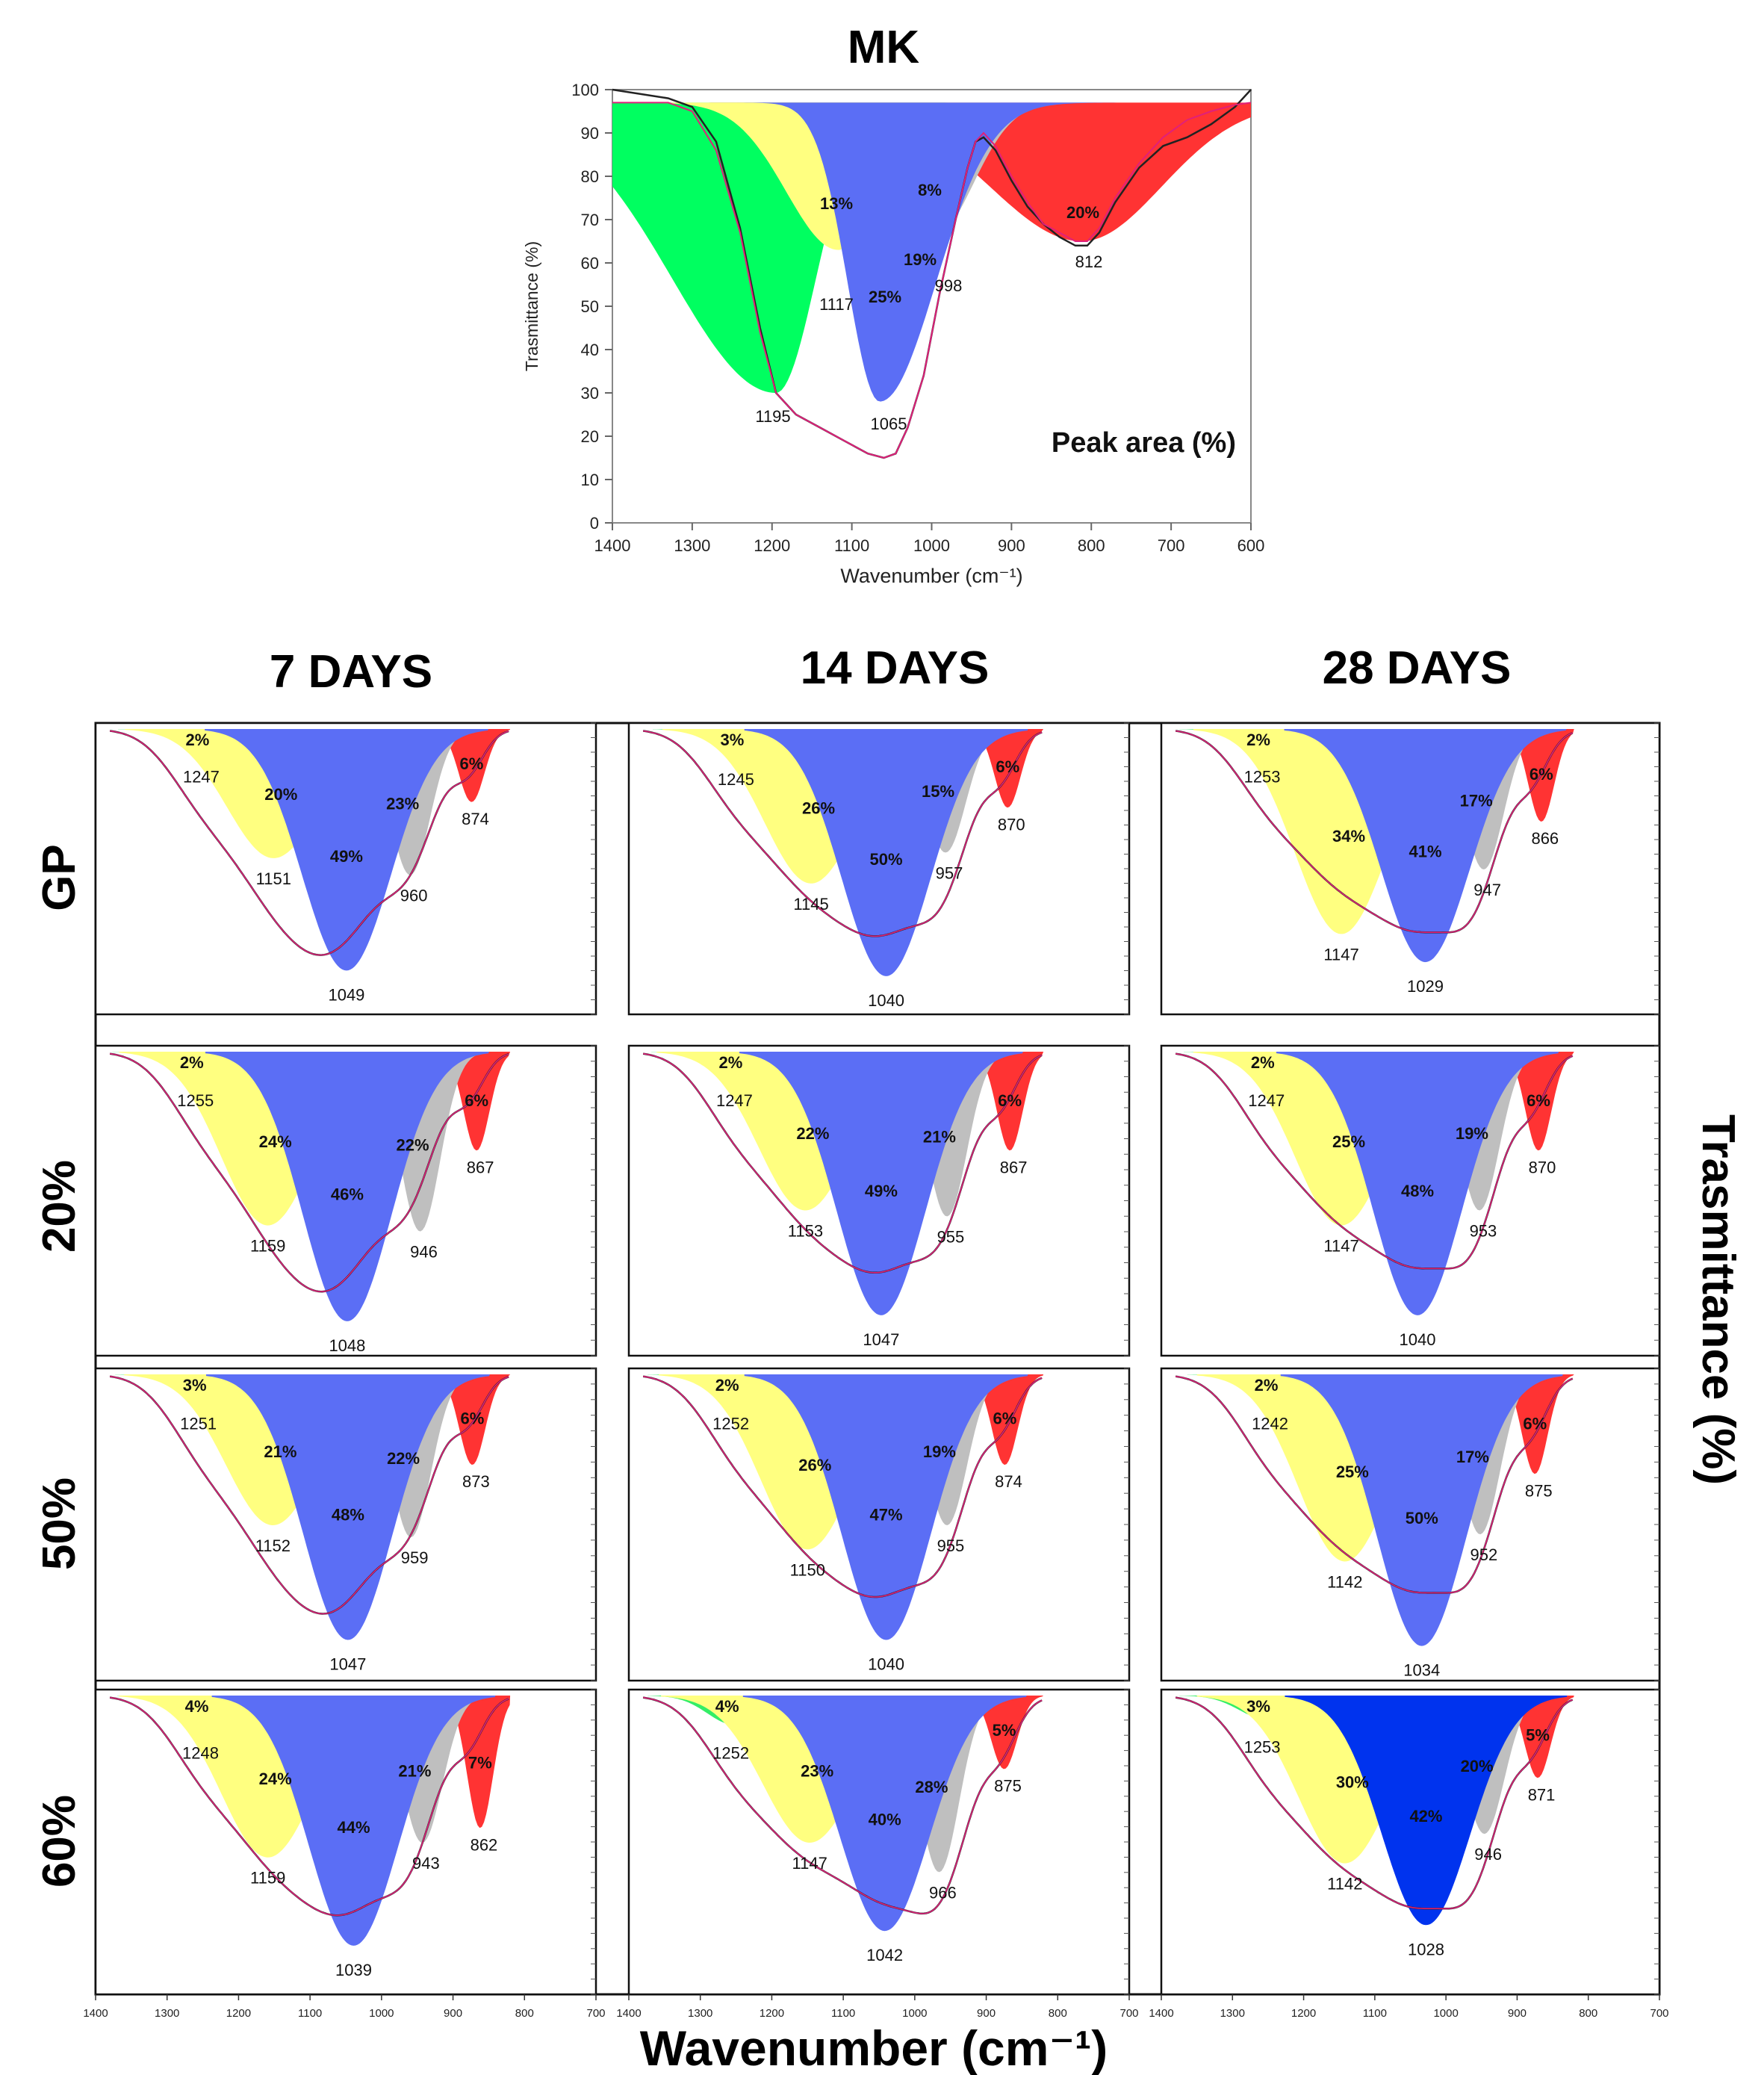  I want to click on peak-wavenumber: 1251, so click(198, 1423).